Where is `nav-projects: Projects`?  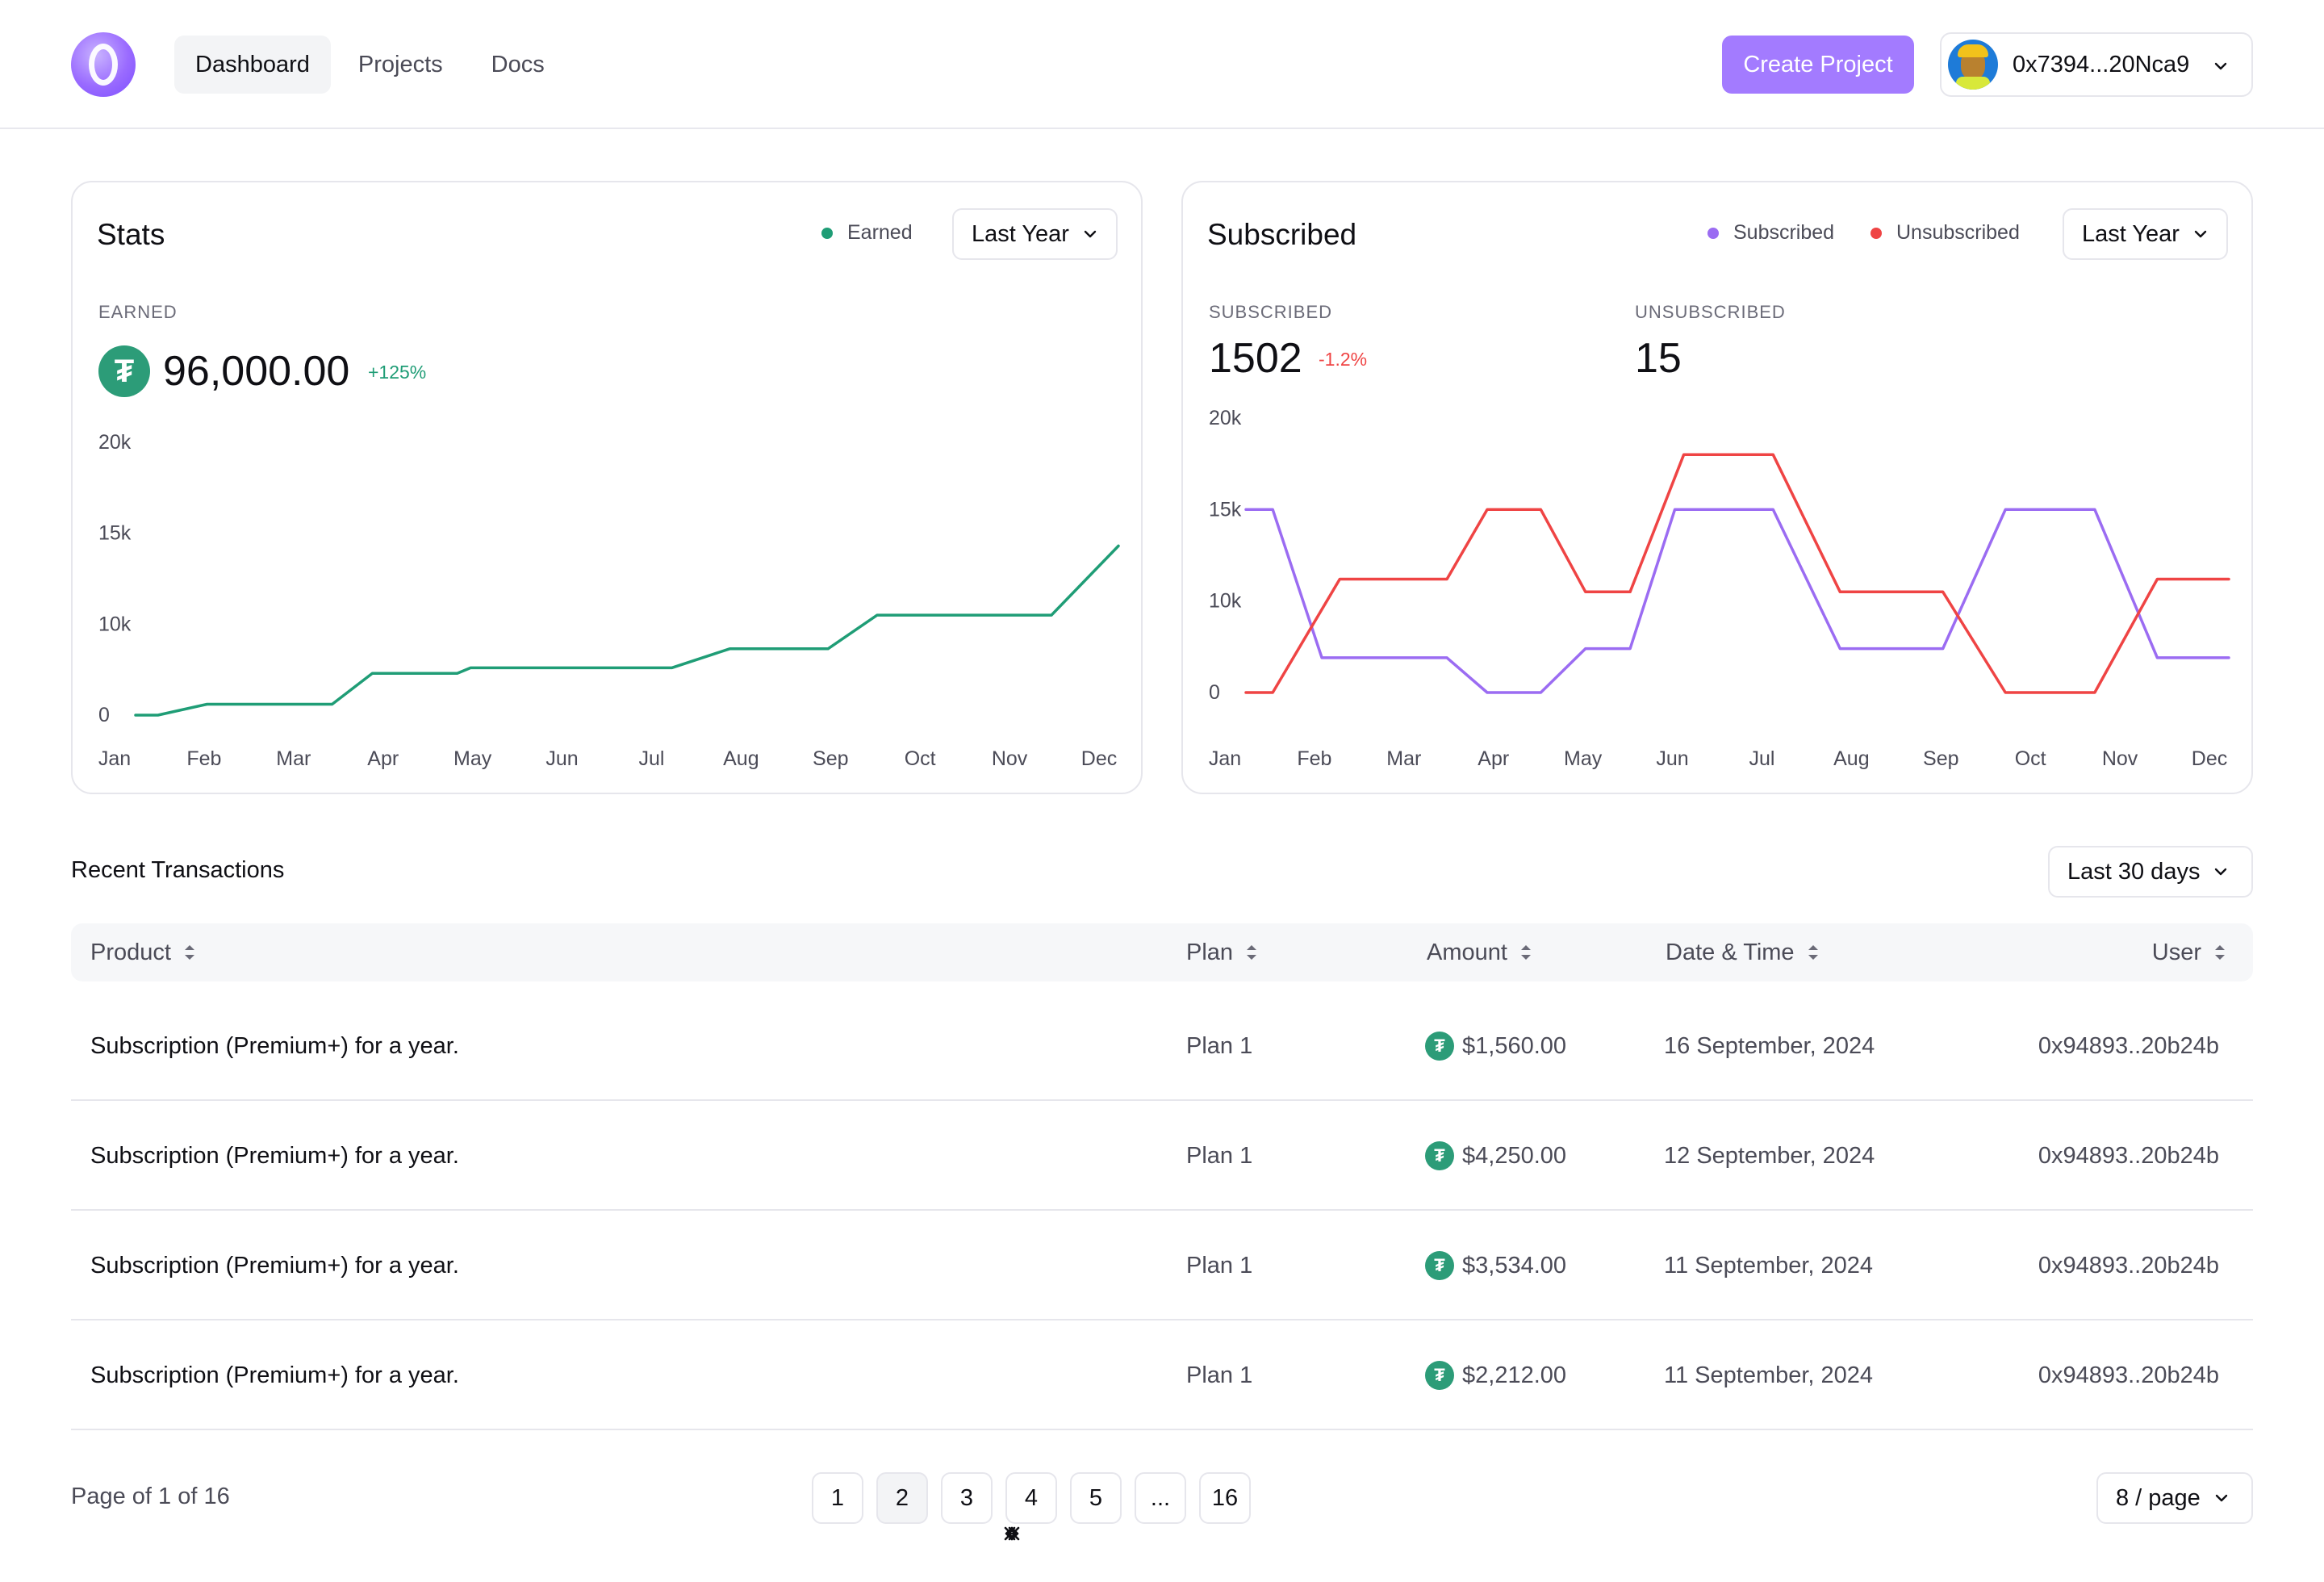 nav-projects: Projects is located at coordinates (400, 64).